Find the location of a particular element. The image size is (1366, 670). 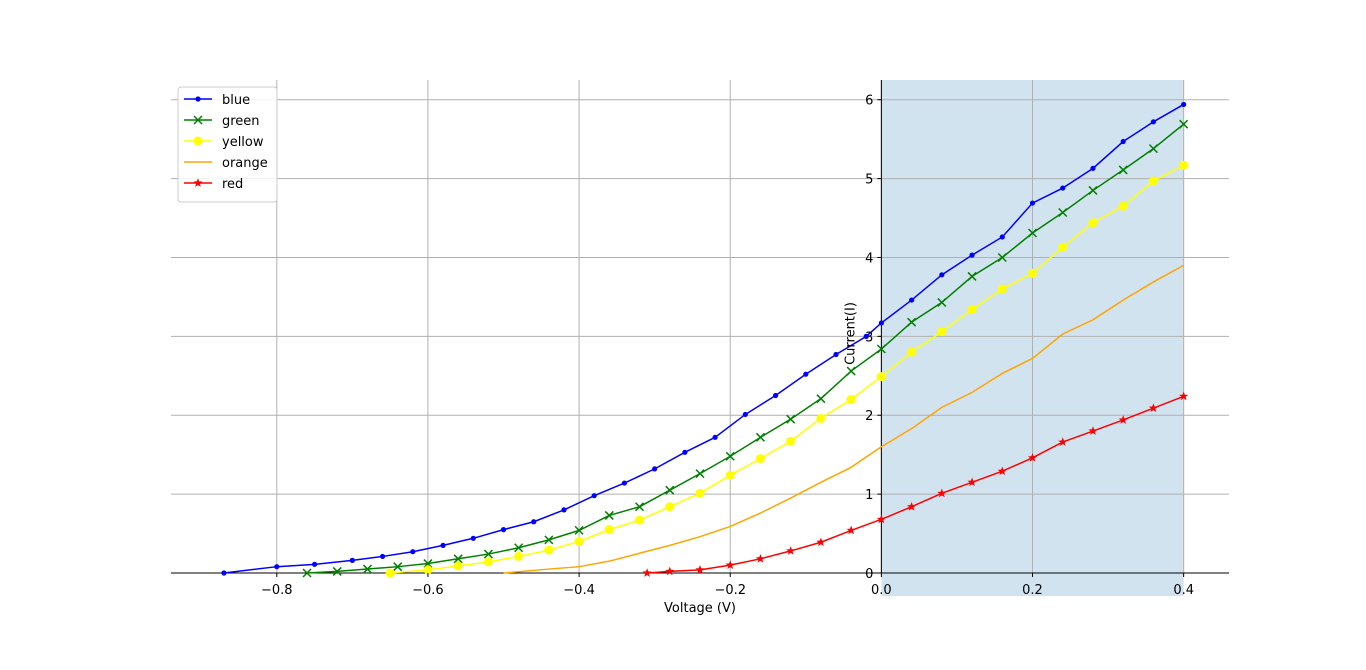

legend-box is located at coordinates (227, 144).